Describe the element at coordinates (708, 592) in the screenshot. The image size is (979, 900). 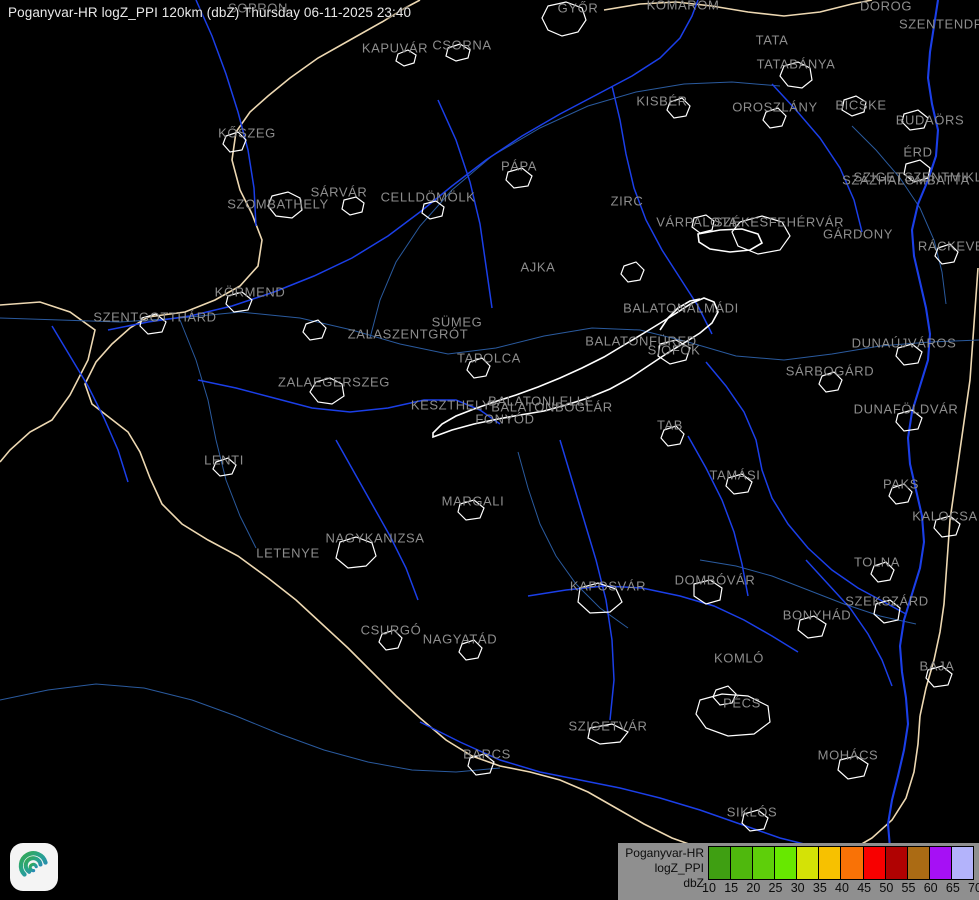
I see `urban-dombovar` at that location.